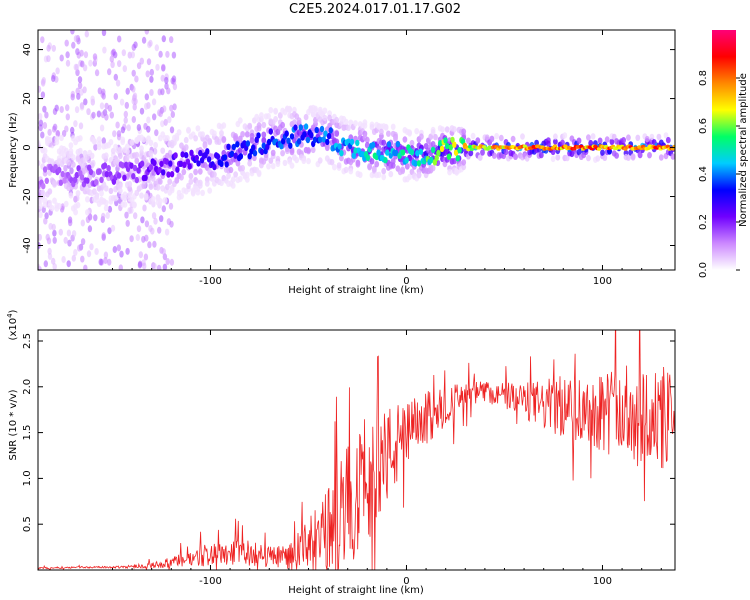 The height and width of the screenshot is (600, 750). I want to click on snr-x-axis-label: Height of straight line (km), so click(356, 590).